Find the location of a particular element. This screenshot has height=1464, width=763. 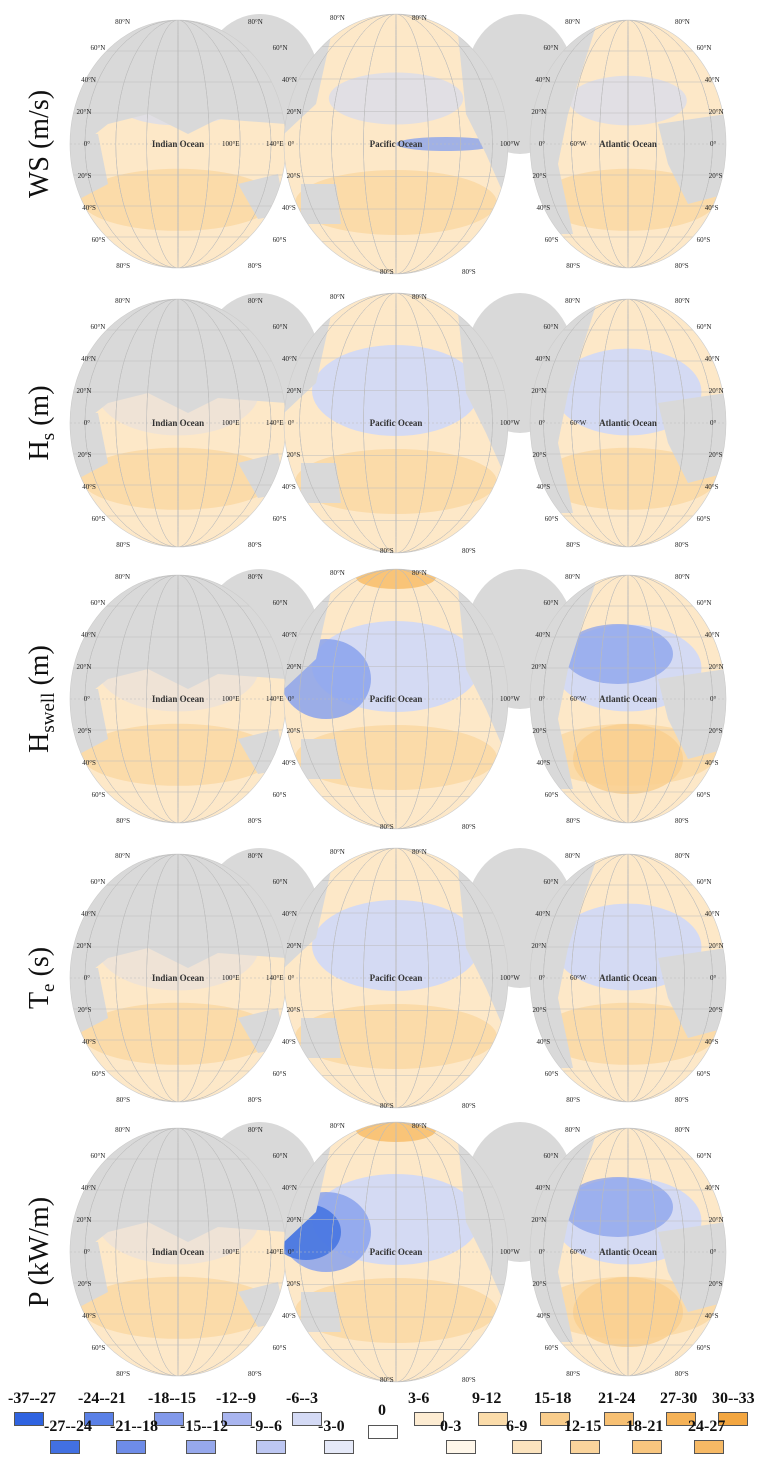

lon-tick: 100°W is located at coordinates (510, 1252).